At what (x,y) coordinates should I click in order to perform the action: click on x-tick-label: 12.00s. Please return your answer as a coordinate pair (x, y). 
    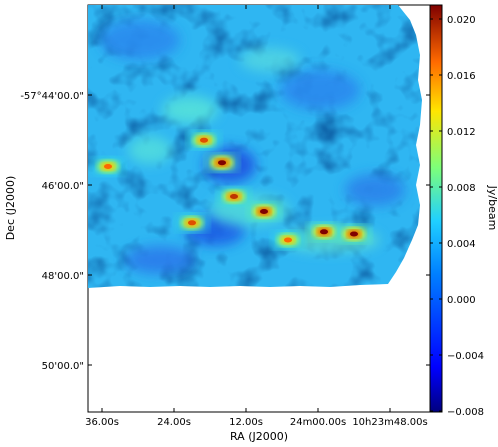
    Looking at the image, I should click on (246, 422).